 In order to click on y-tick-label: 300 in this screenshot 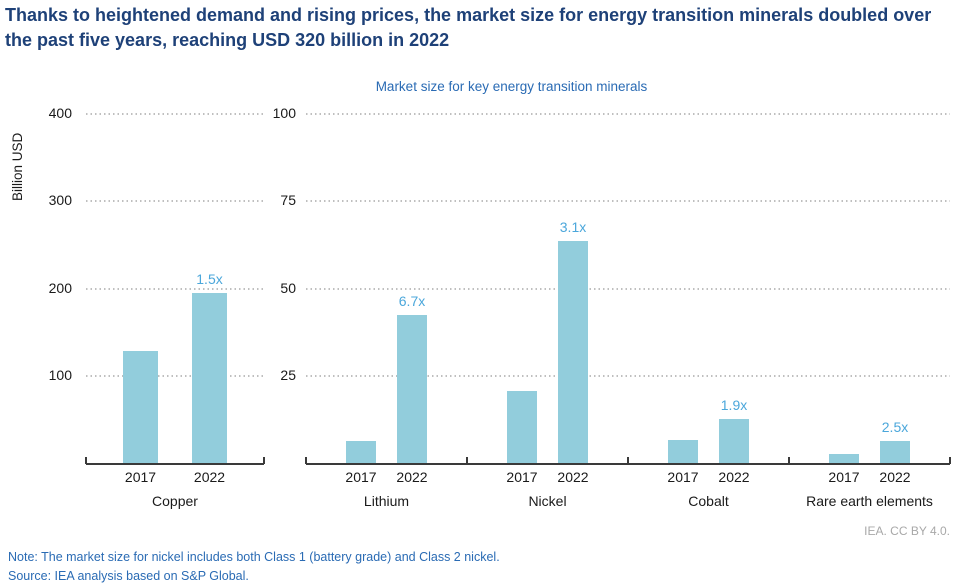, I will do `click(60, 200)`.